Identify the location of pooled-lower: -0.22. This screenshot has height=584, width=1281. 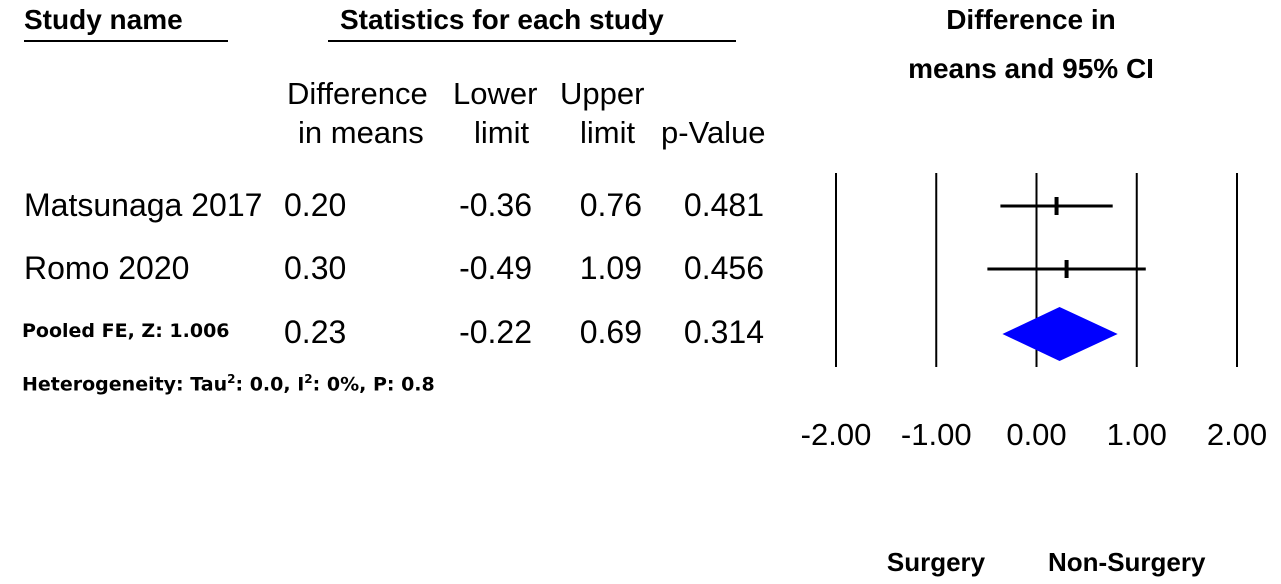
(495, 332).